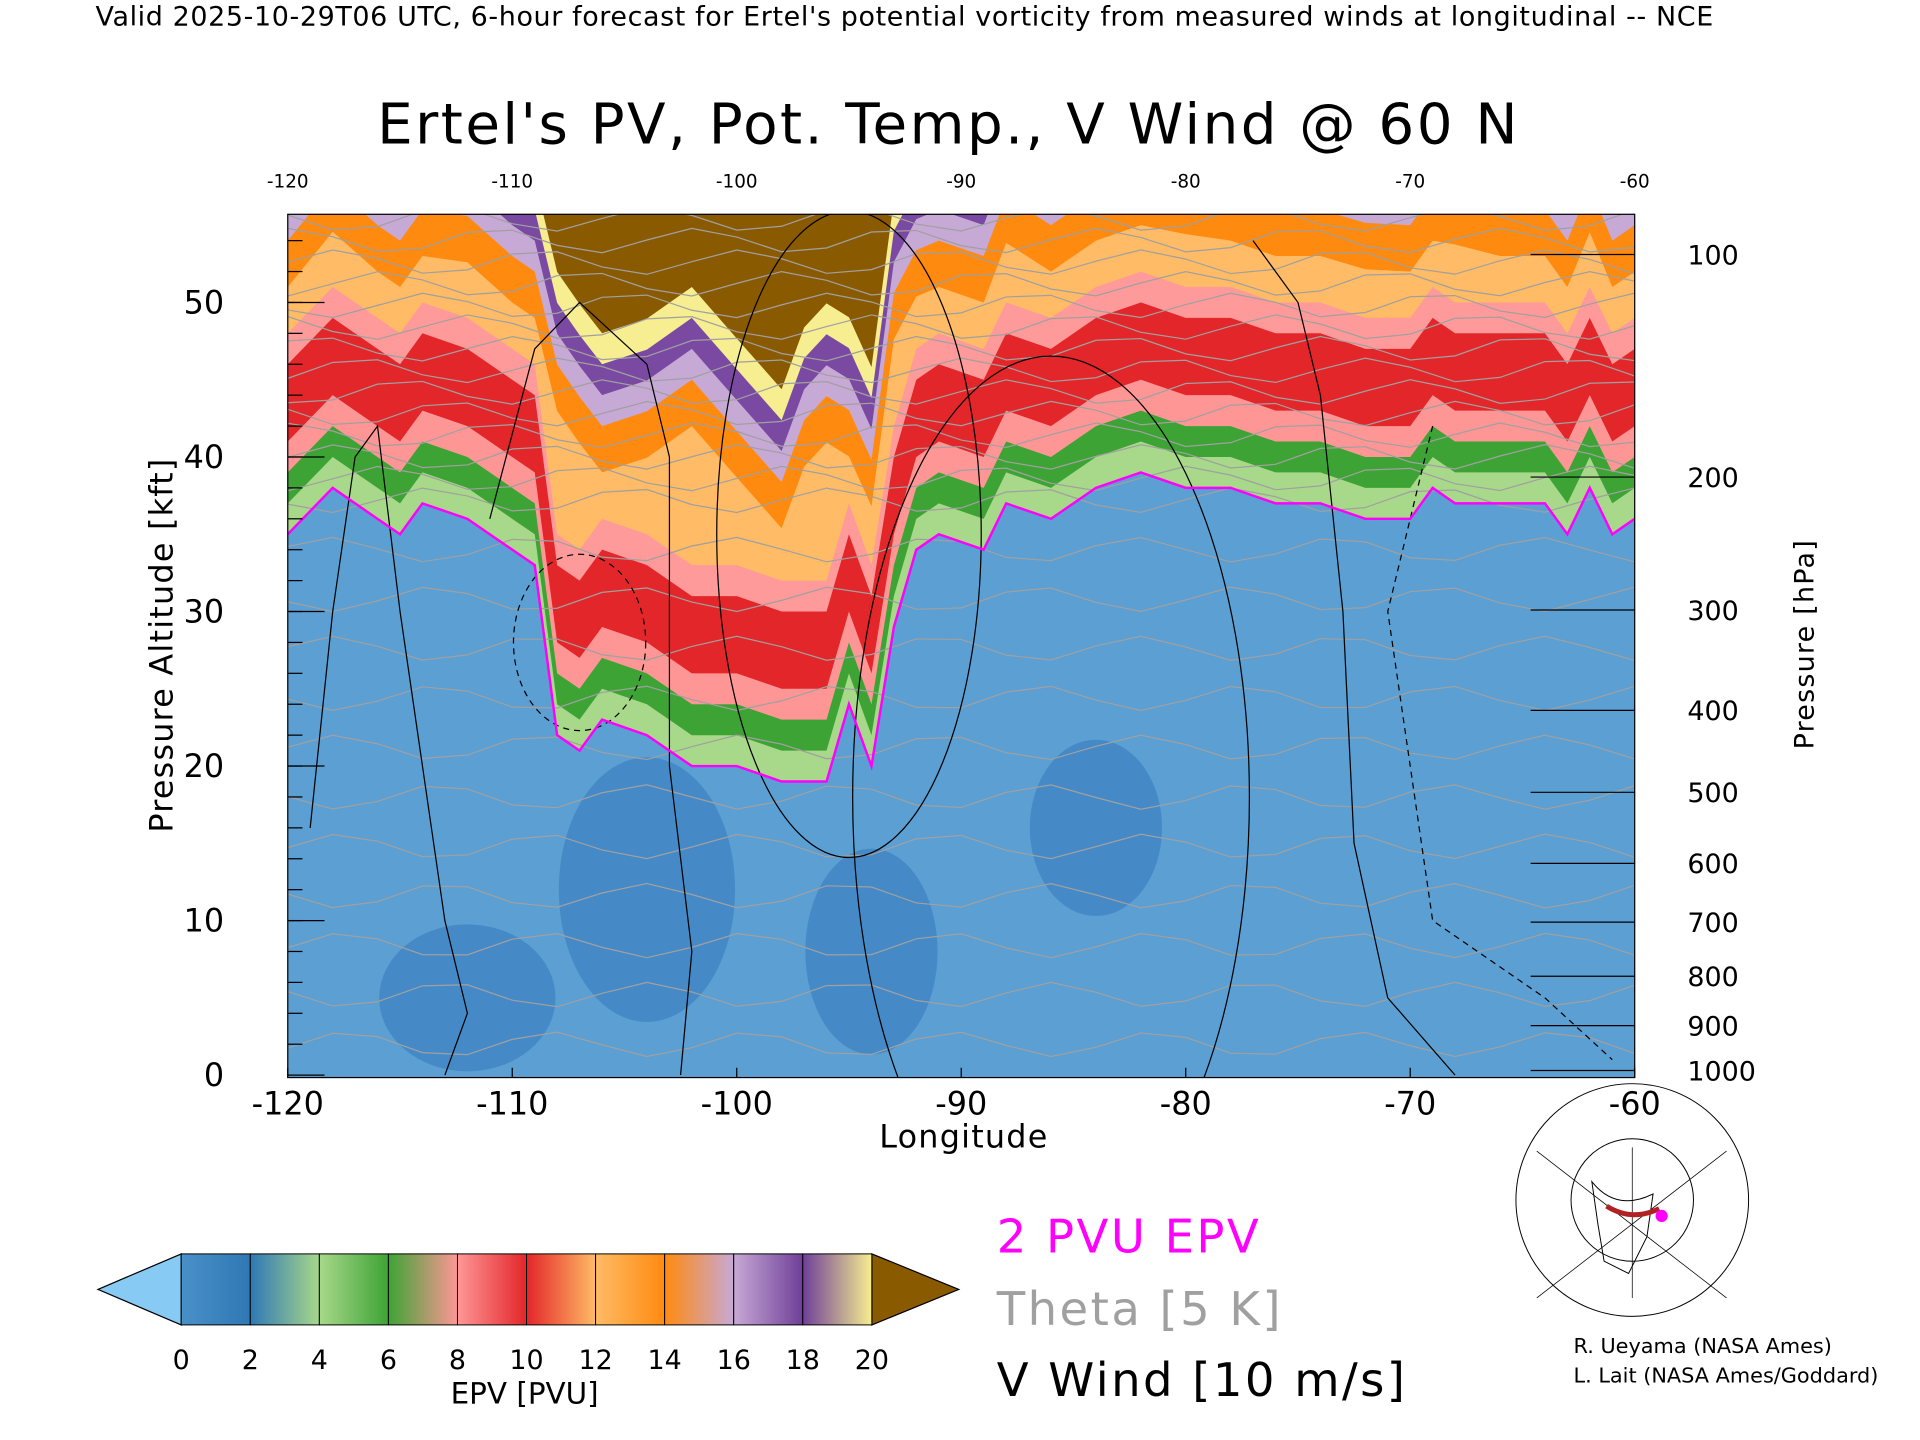 This screenshot has width=1920, height=1440. I want to click on y2-tick-label: 900, so click(1712, 1026).